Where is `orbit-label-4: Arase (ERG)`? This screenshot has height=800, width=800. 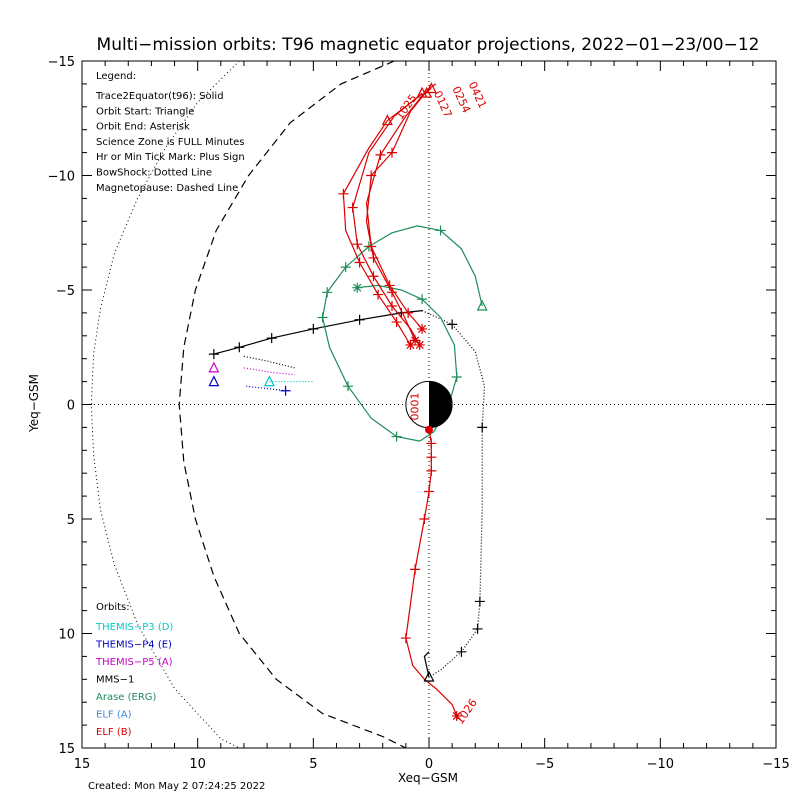
orbit-label-4: Arase (ERG) is located at coordinates (126, 697).